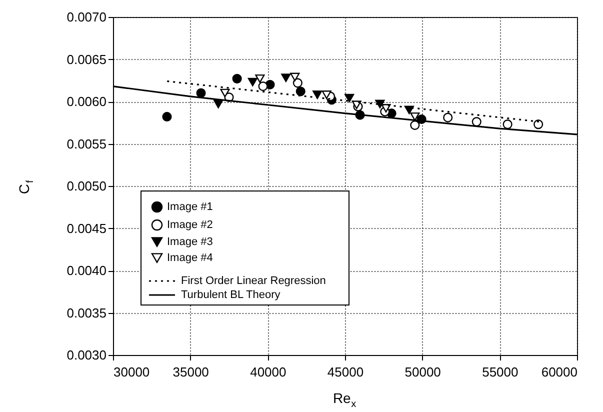 Image resolution: width=603 pixels, height=412 pixels. Describe the element at coordinates (231, 295) in the screenshot. I see `legend-label: Turbulent BL Theory` at that location.